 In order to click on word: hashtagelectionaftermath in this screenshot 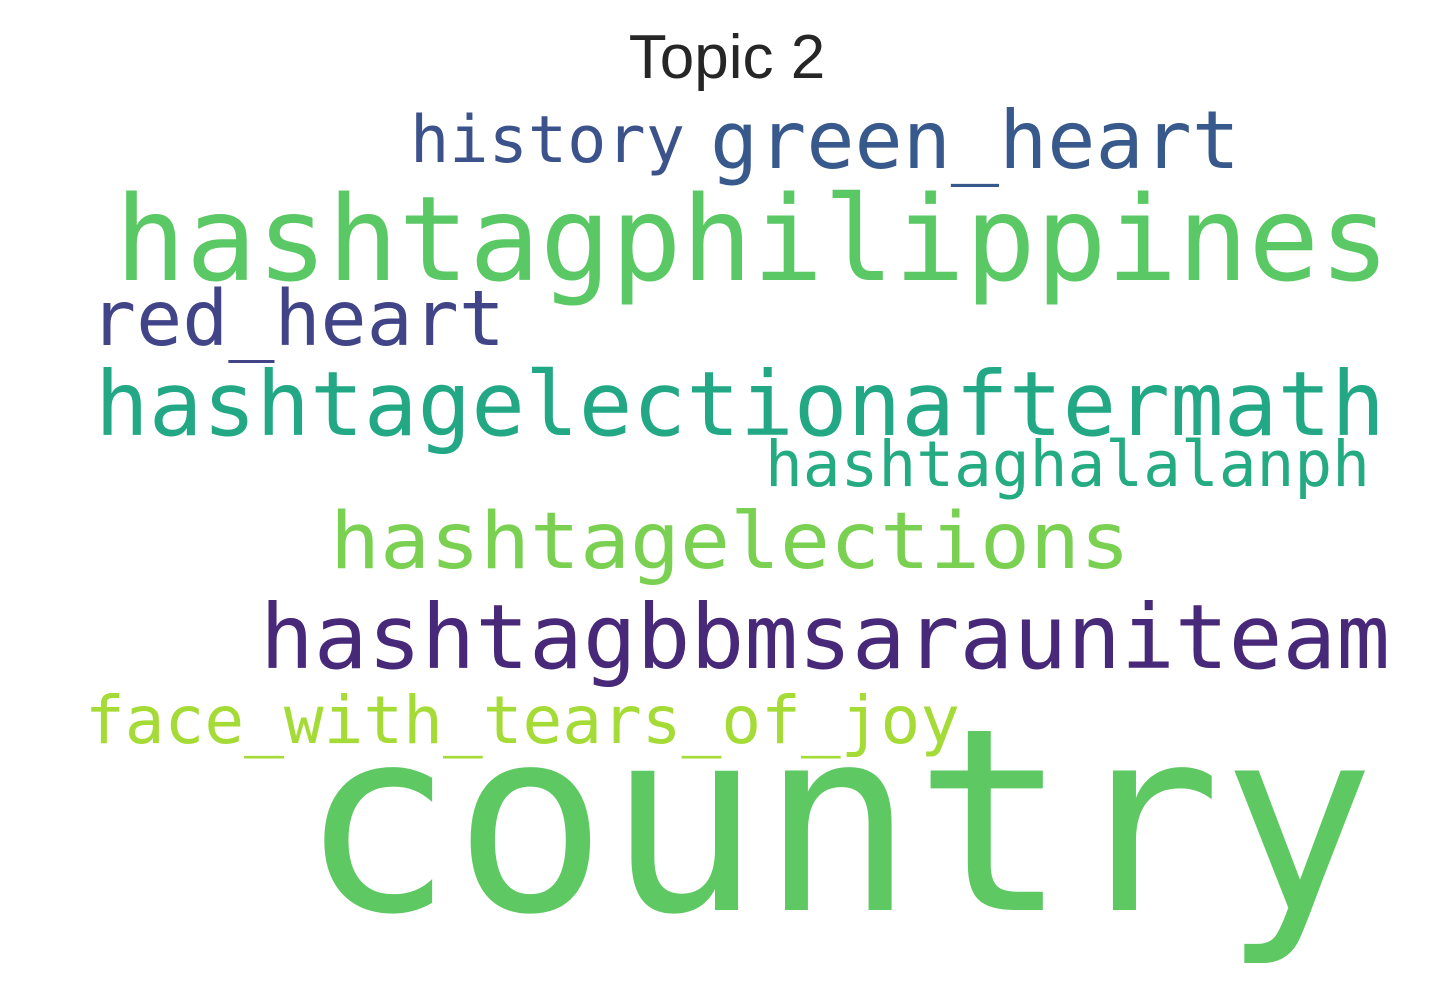, I will do `click(740, 404)`.